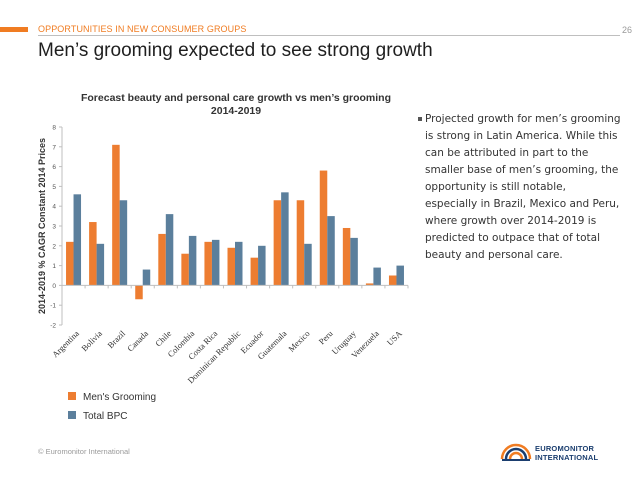 This screenshot has width=638, height=479. I want to click on x-tick-label: Bolivia, so click(91, 340).